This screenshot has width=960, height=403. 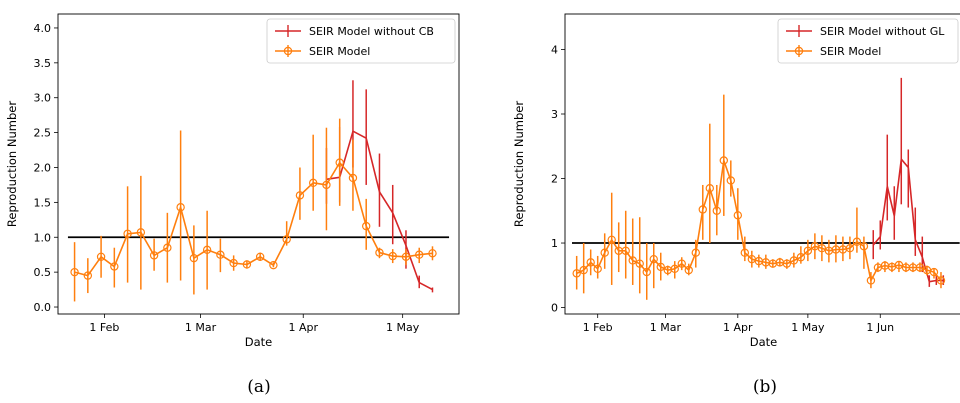 What do you see at coordinates (554, 243) in the screenshot?
I see `y-tick-label: 1` at bounding box center [554, 243].